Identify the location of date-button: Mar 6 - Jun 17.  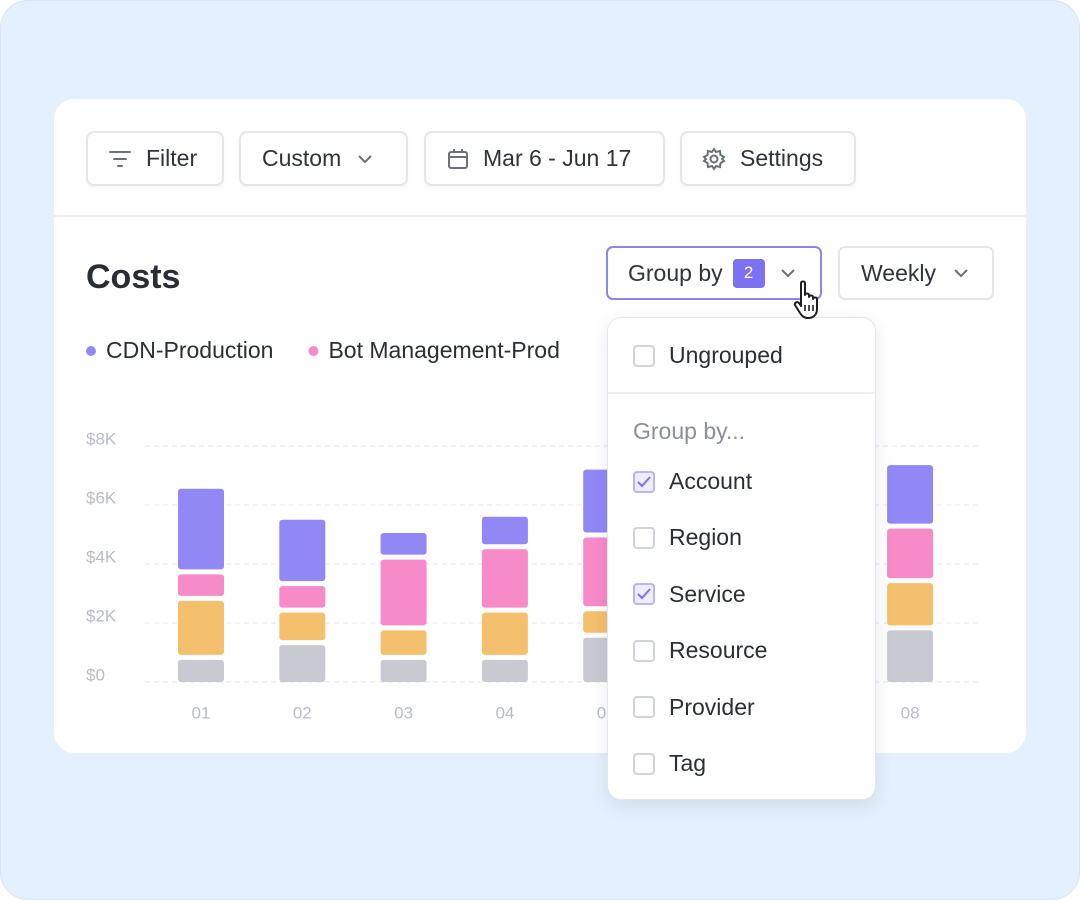
(544, 158).